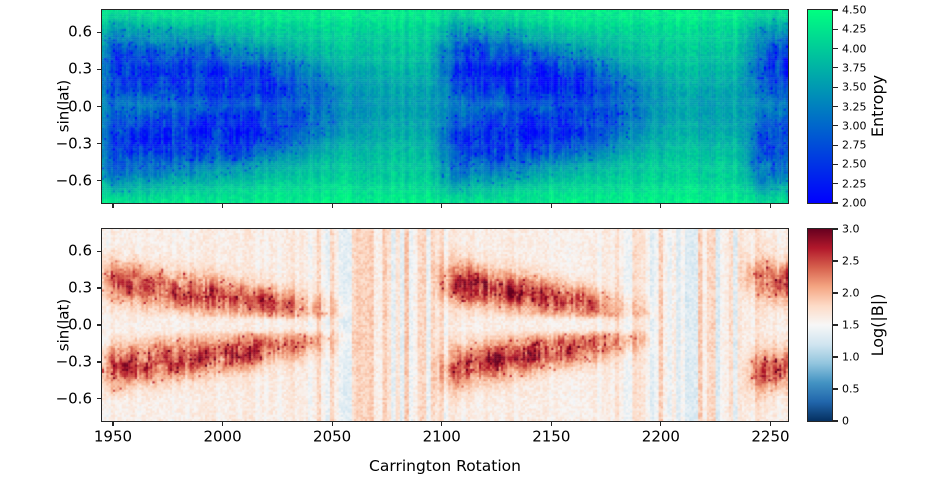 This screenshot has height=491, width=926. What do you see at coordinates (820, 106) in the screenshot?
I see `entropy-colorbar` at bounding box center [820, 106].